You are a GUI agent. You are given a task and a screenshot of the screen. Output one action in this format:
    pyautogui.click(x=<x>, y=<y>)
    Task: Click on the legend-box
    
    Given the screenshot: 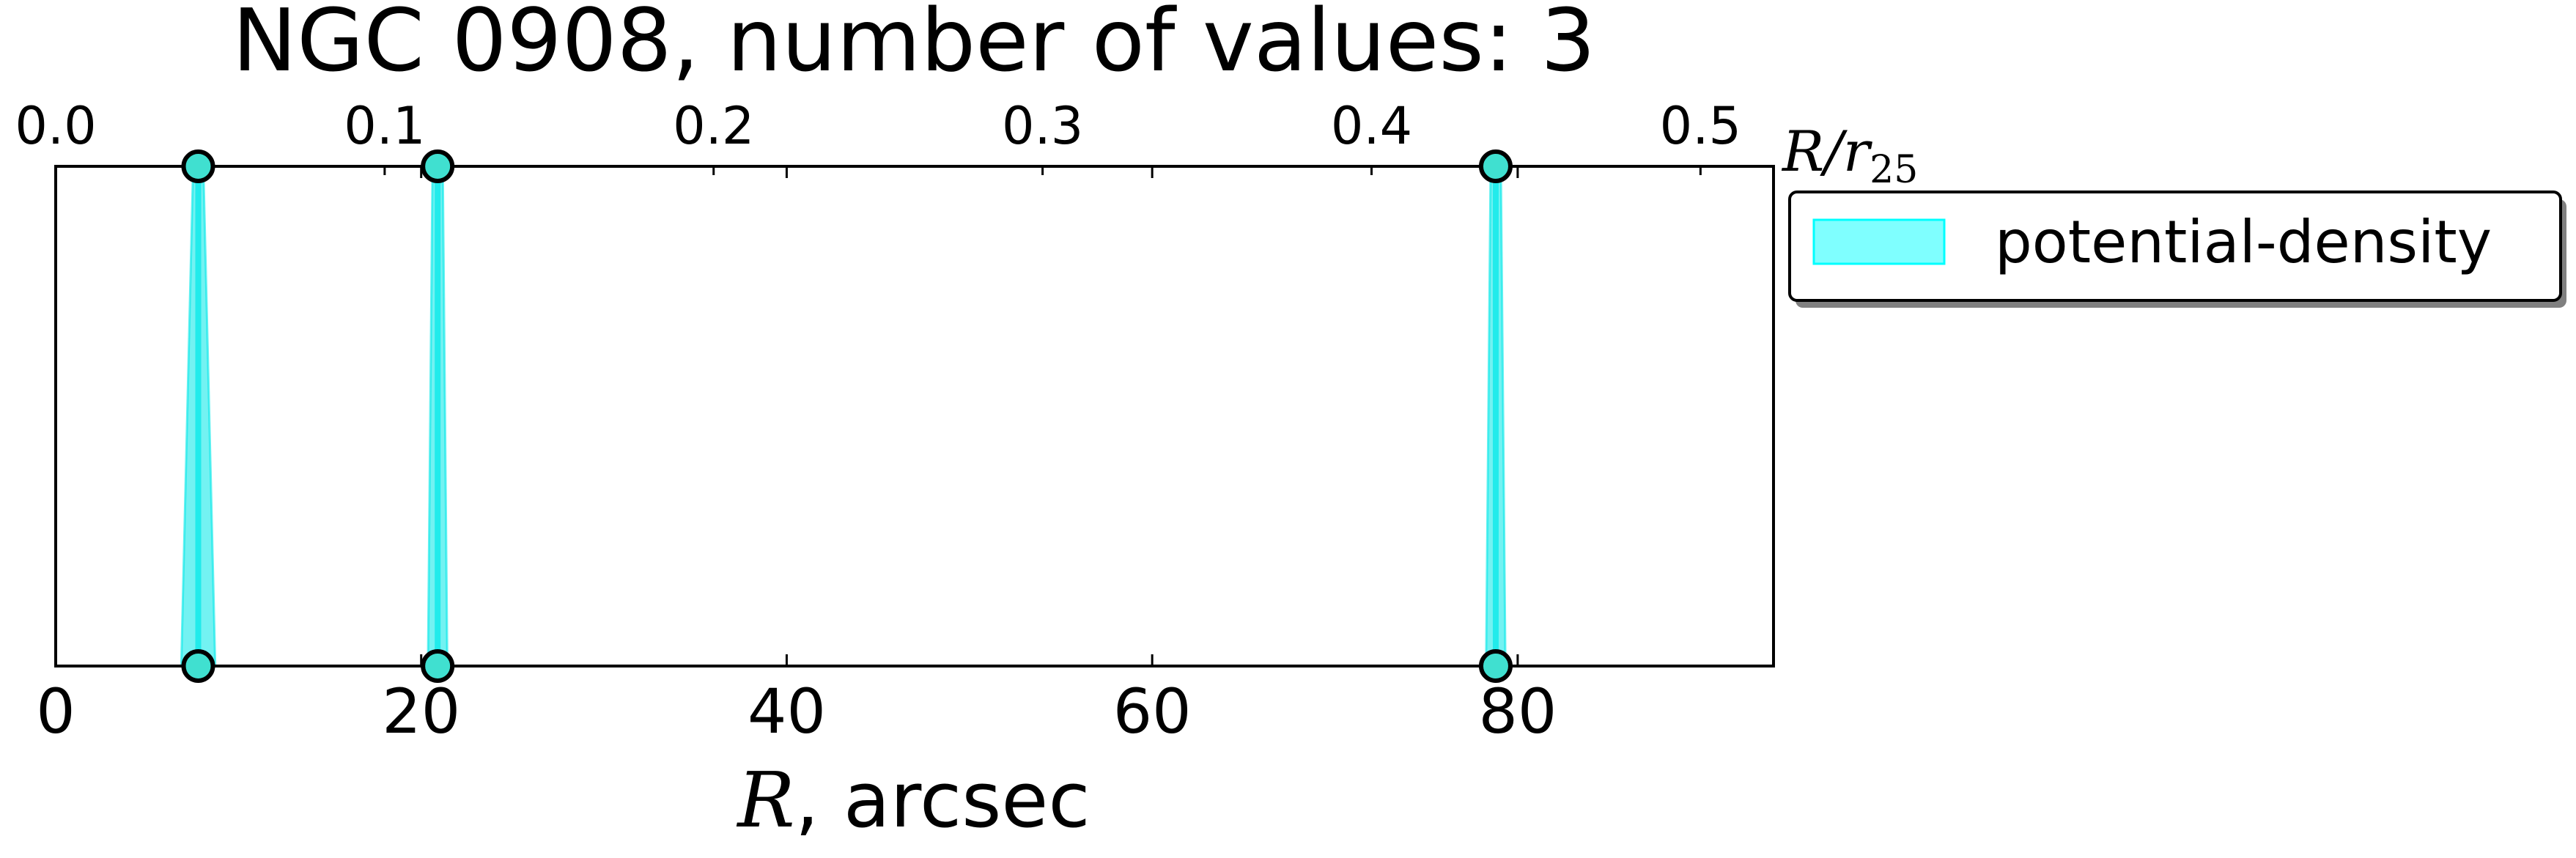 What is the action you would take?
    pyautogui.click(x=2175, y=246)
    